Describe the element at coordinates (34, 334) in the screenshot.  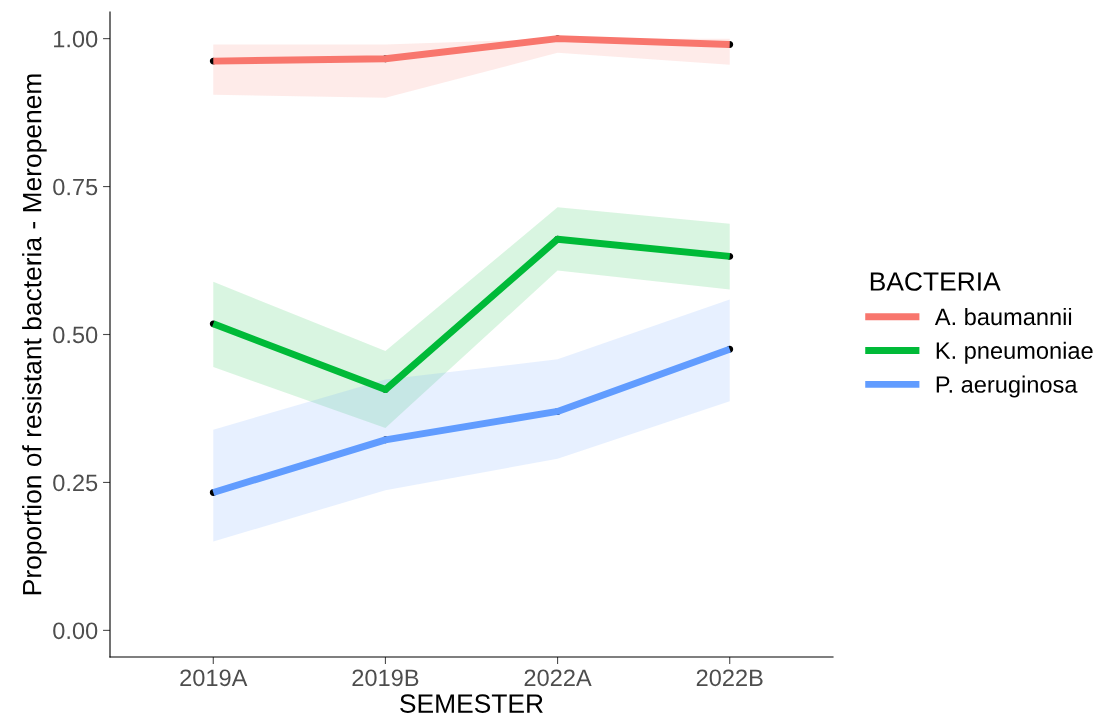
I see `y-axis-title: Proportion of resistant bacteria - Meropenem` at that location.